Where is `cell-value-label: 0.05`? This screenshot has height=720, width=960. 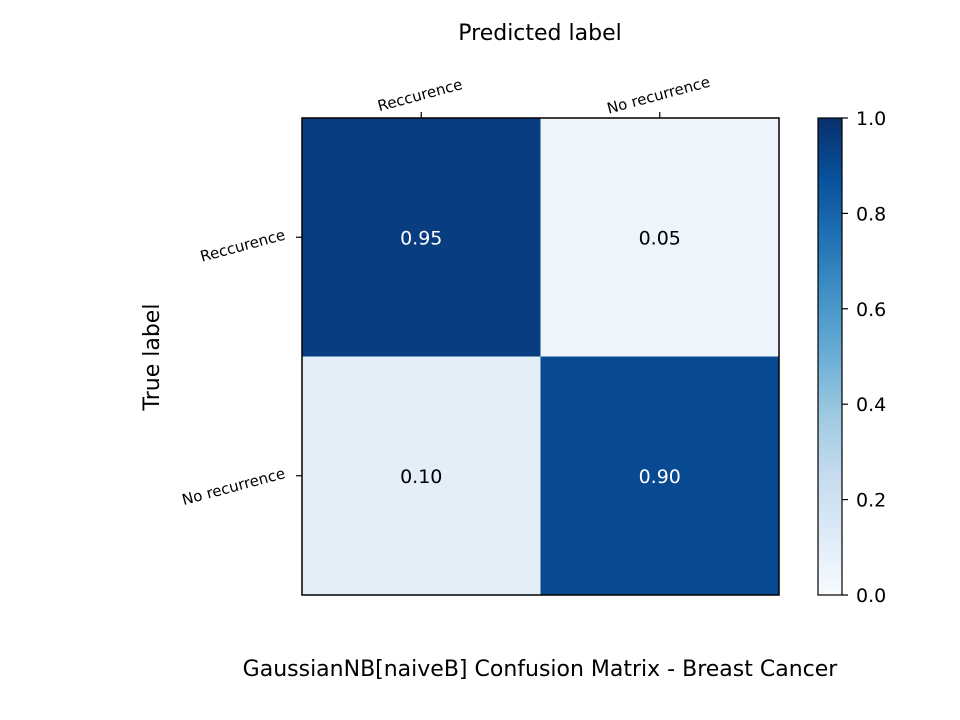
cell-value-label: 0.05 is located at coordinates (660, 238).